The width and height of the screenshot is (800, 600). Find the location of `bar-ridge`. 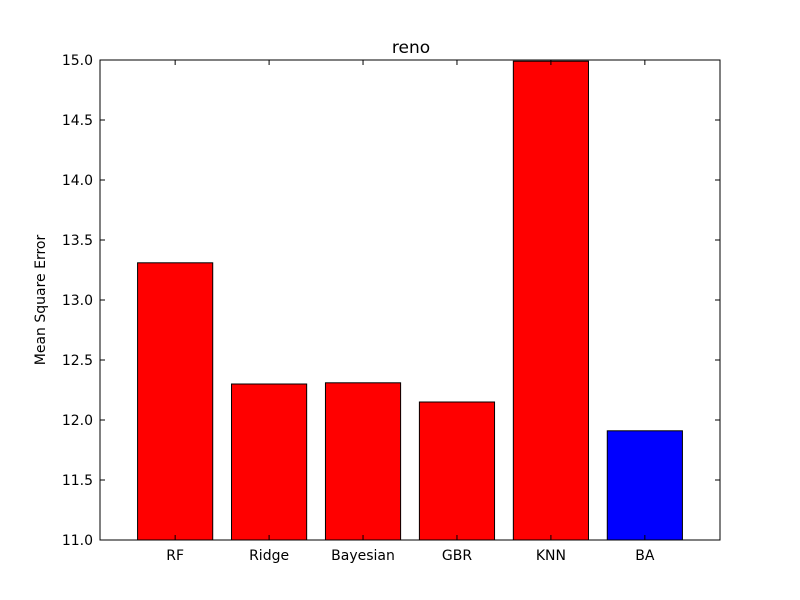

bar-ridge is located at coordinates (269, 462).